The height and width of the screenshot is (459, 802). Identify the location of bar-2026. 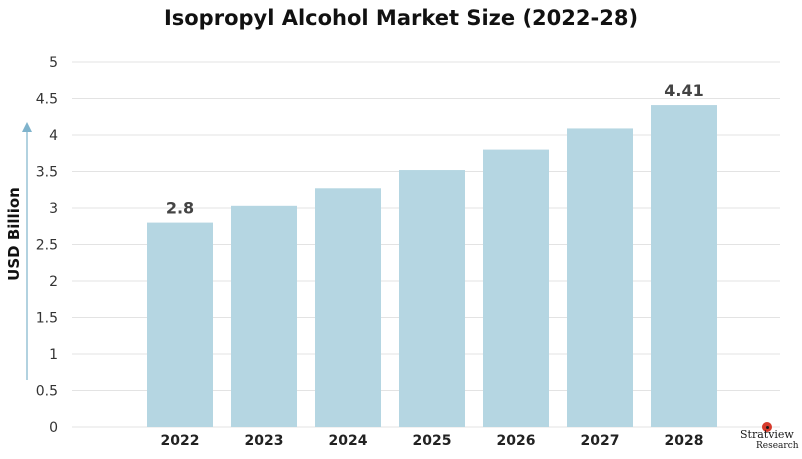
(516, 288).